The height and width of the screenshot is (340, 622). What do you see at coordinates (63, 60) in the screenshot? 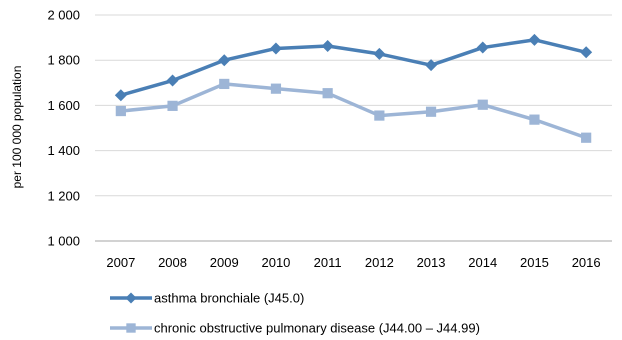
I see `y-tick-label: 1 800` at bounding box center [63, 60].